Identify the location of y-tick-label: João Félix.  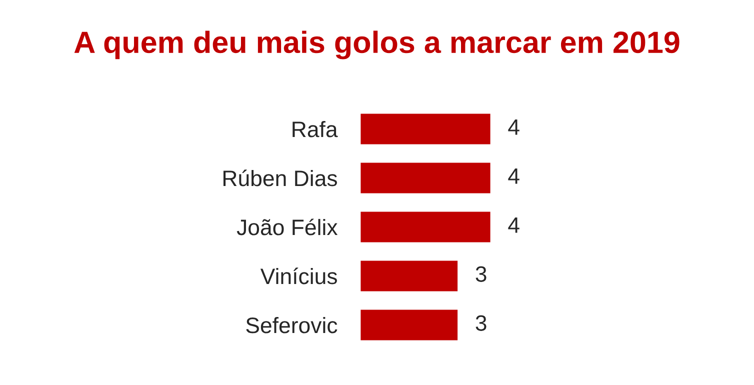
(287, 227).